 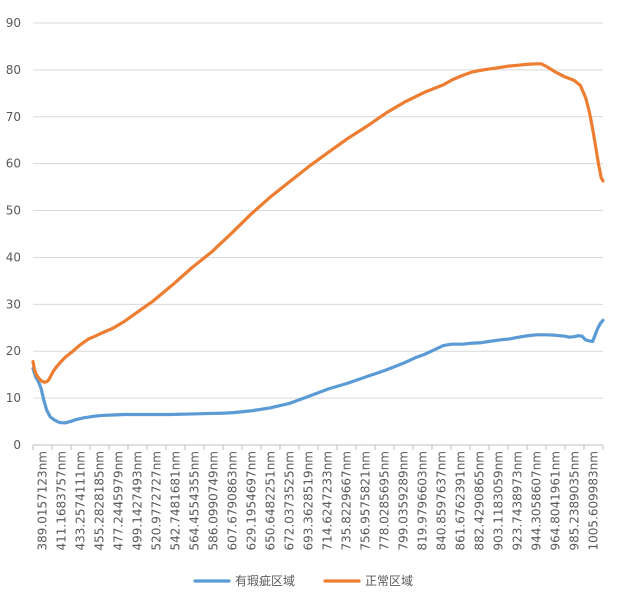 What do you see at coordinates (309, 500) in the screenshot?
I see `x-tick-label: 693.3628519nm` at bounding box center [309, 500].